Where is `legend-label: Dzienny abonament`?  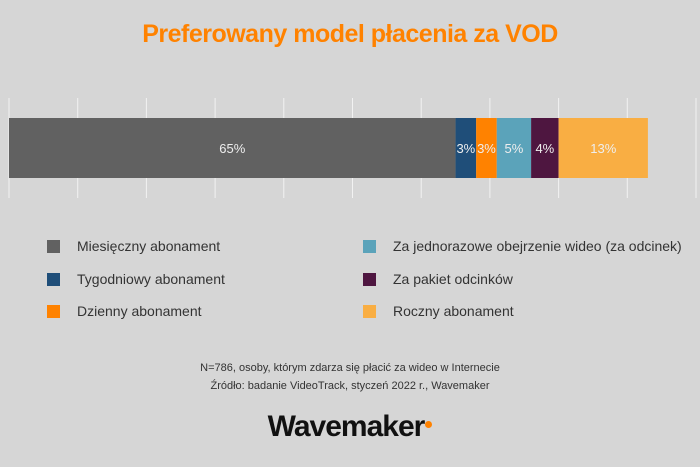 legend-label: Dzienny abonament is located at coordinates (139, 311).